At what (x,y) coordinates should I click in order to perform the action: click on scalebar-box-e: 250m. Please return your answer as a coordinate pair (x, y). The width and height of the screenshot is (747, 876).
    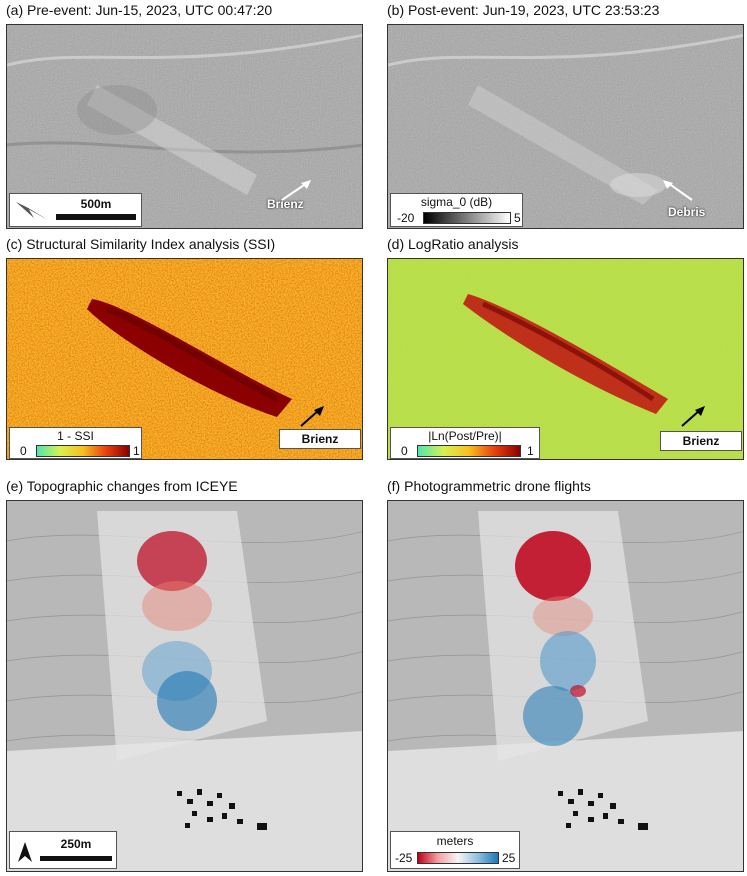
    Looking at the image, I should click on (63, 850).